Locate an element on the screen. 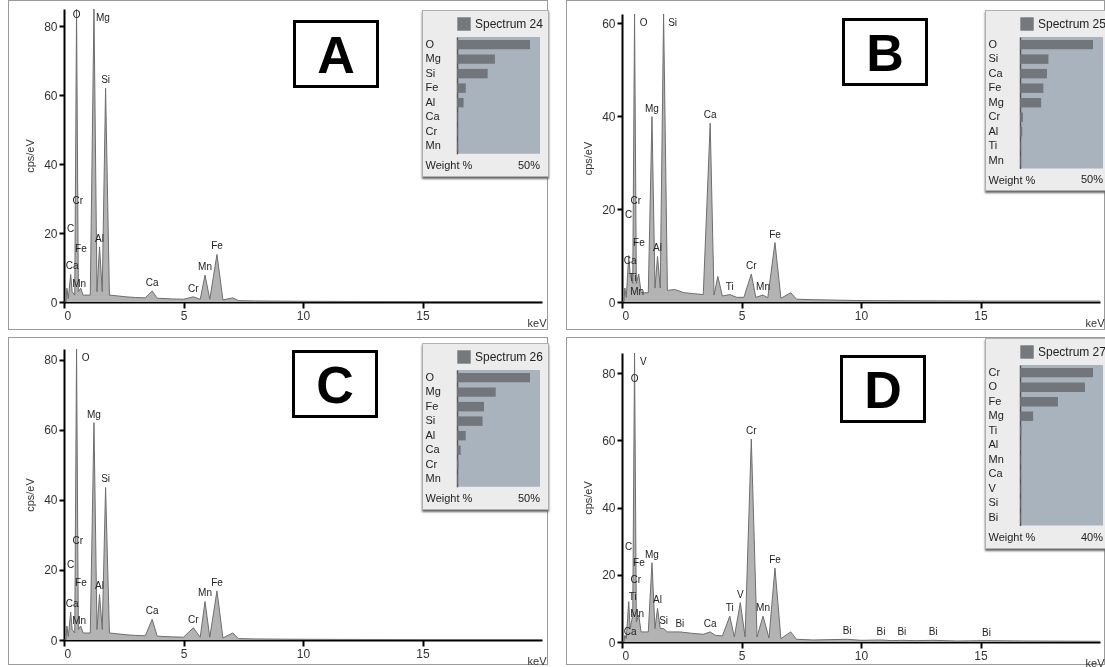  legend-label: Spectrum 25 is located at coordinates (1071, 24).